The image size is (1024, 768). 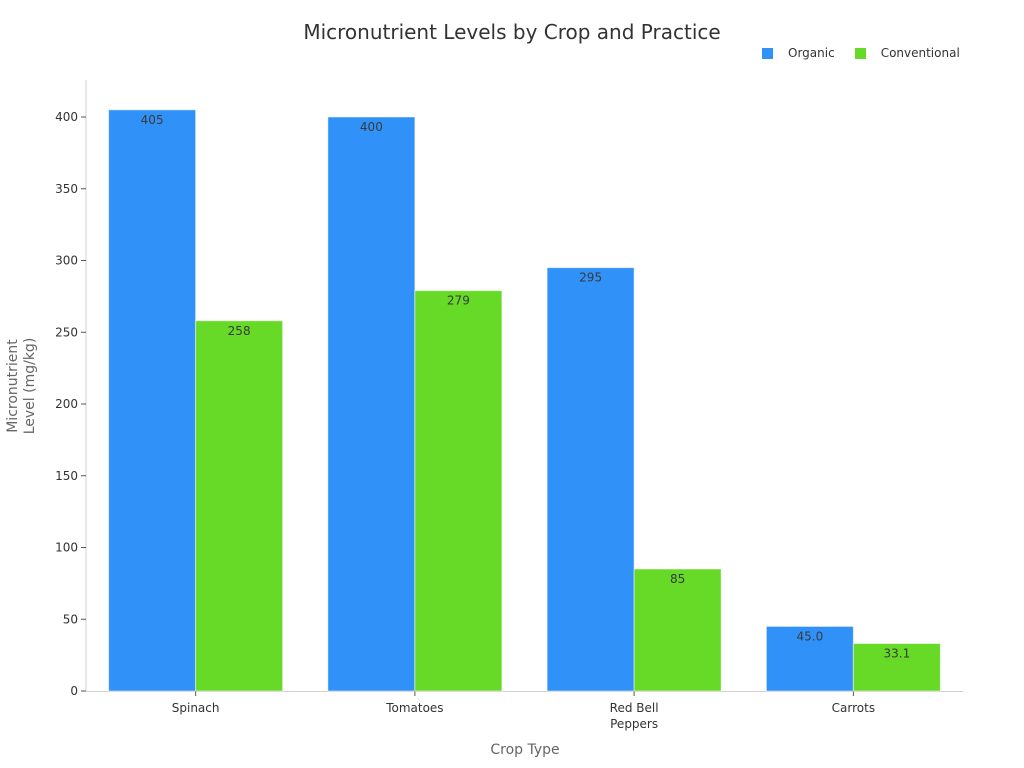 I want to click on bar-organic-carrots, so click(x=809, y=658).